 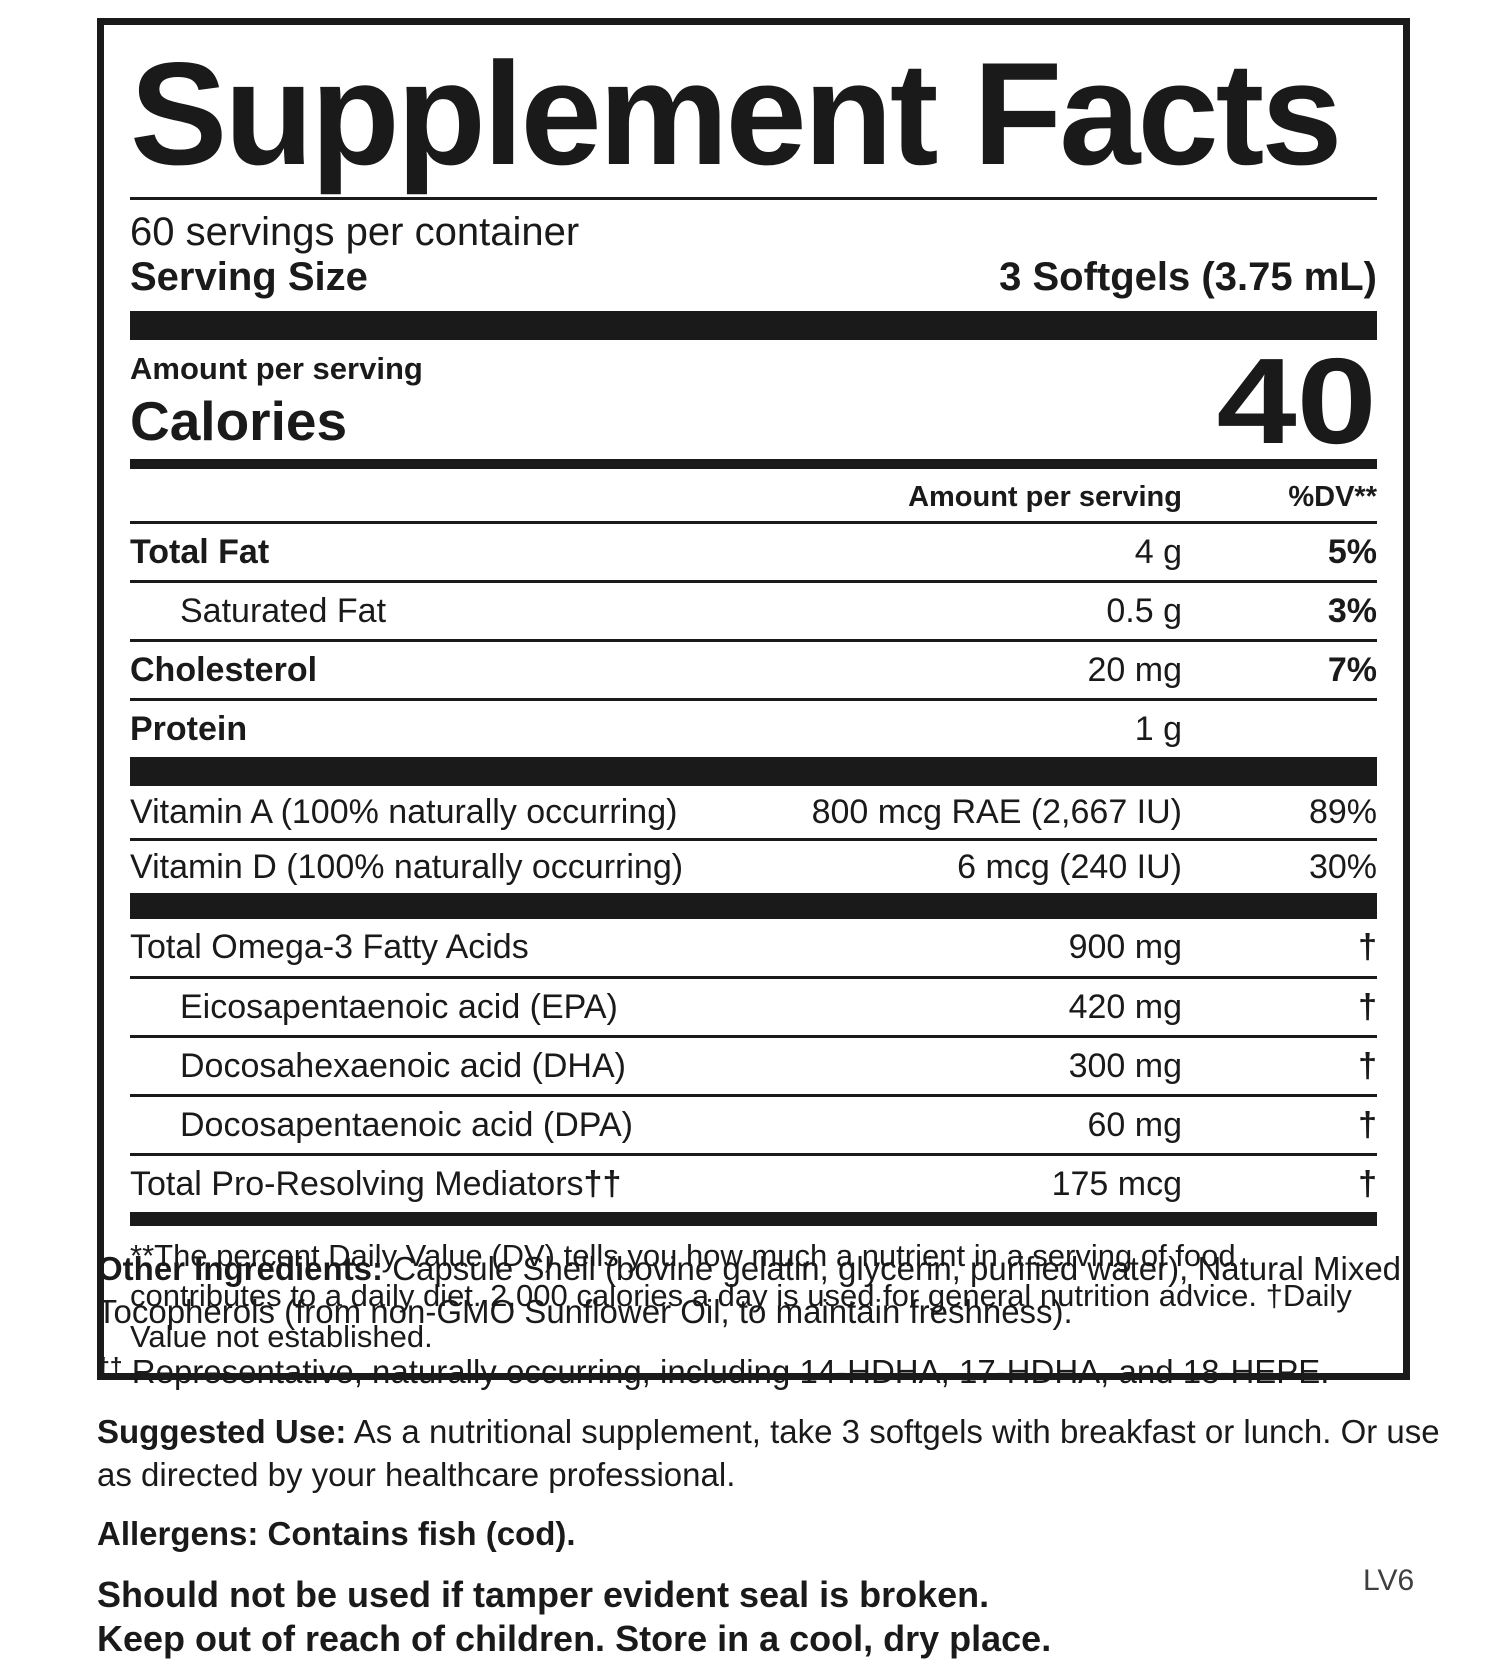 I want to click on calories-divider-bar, so click(x=753, y=463).